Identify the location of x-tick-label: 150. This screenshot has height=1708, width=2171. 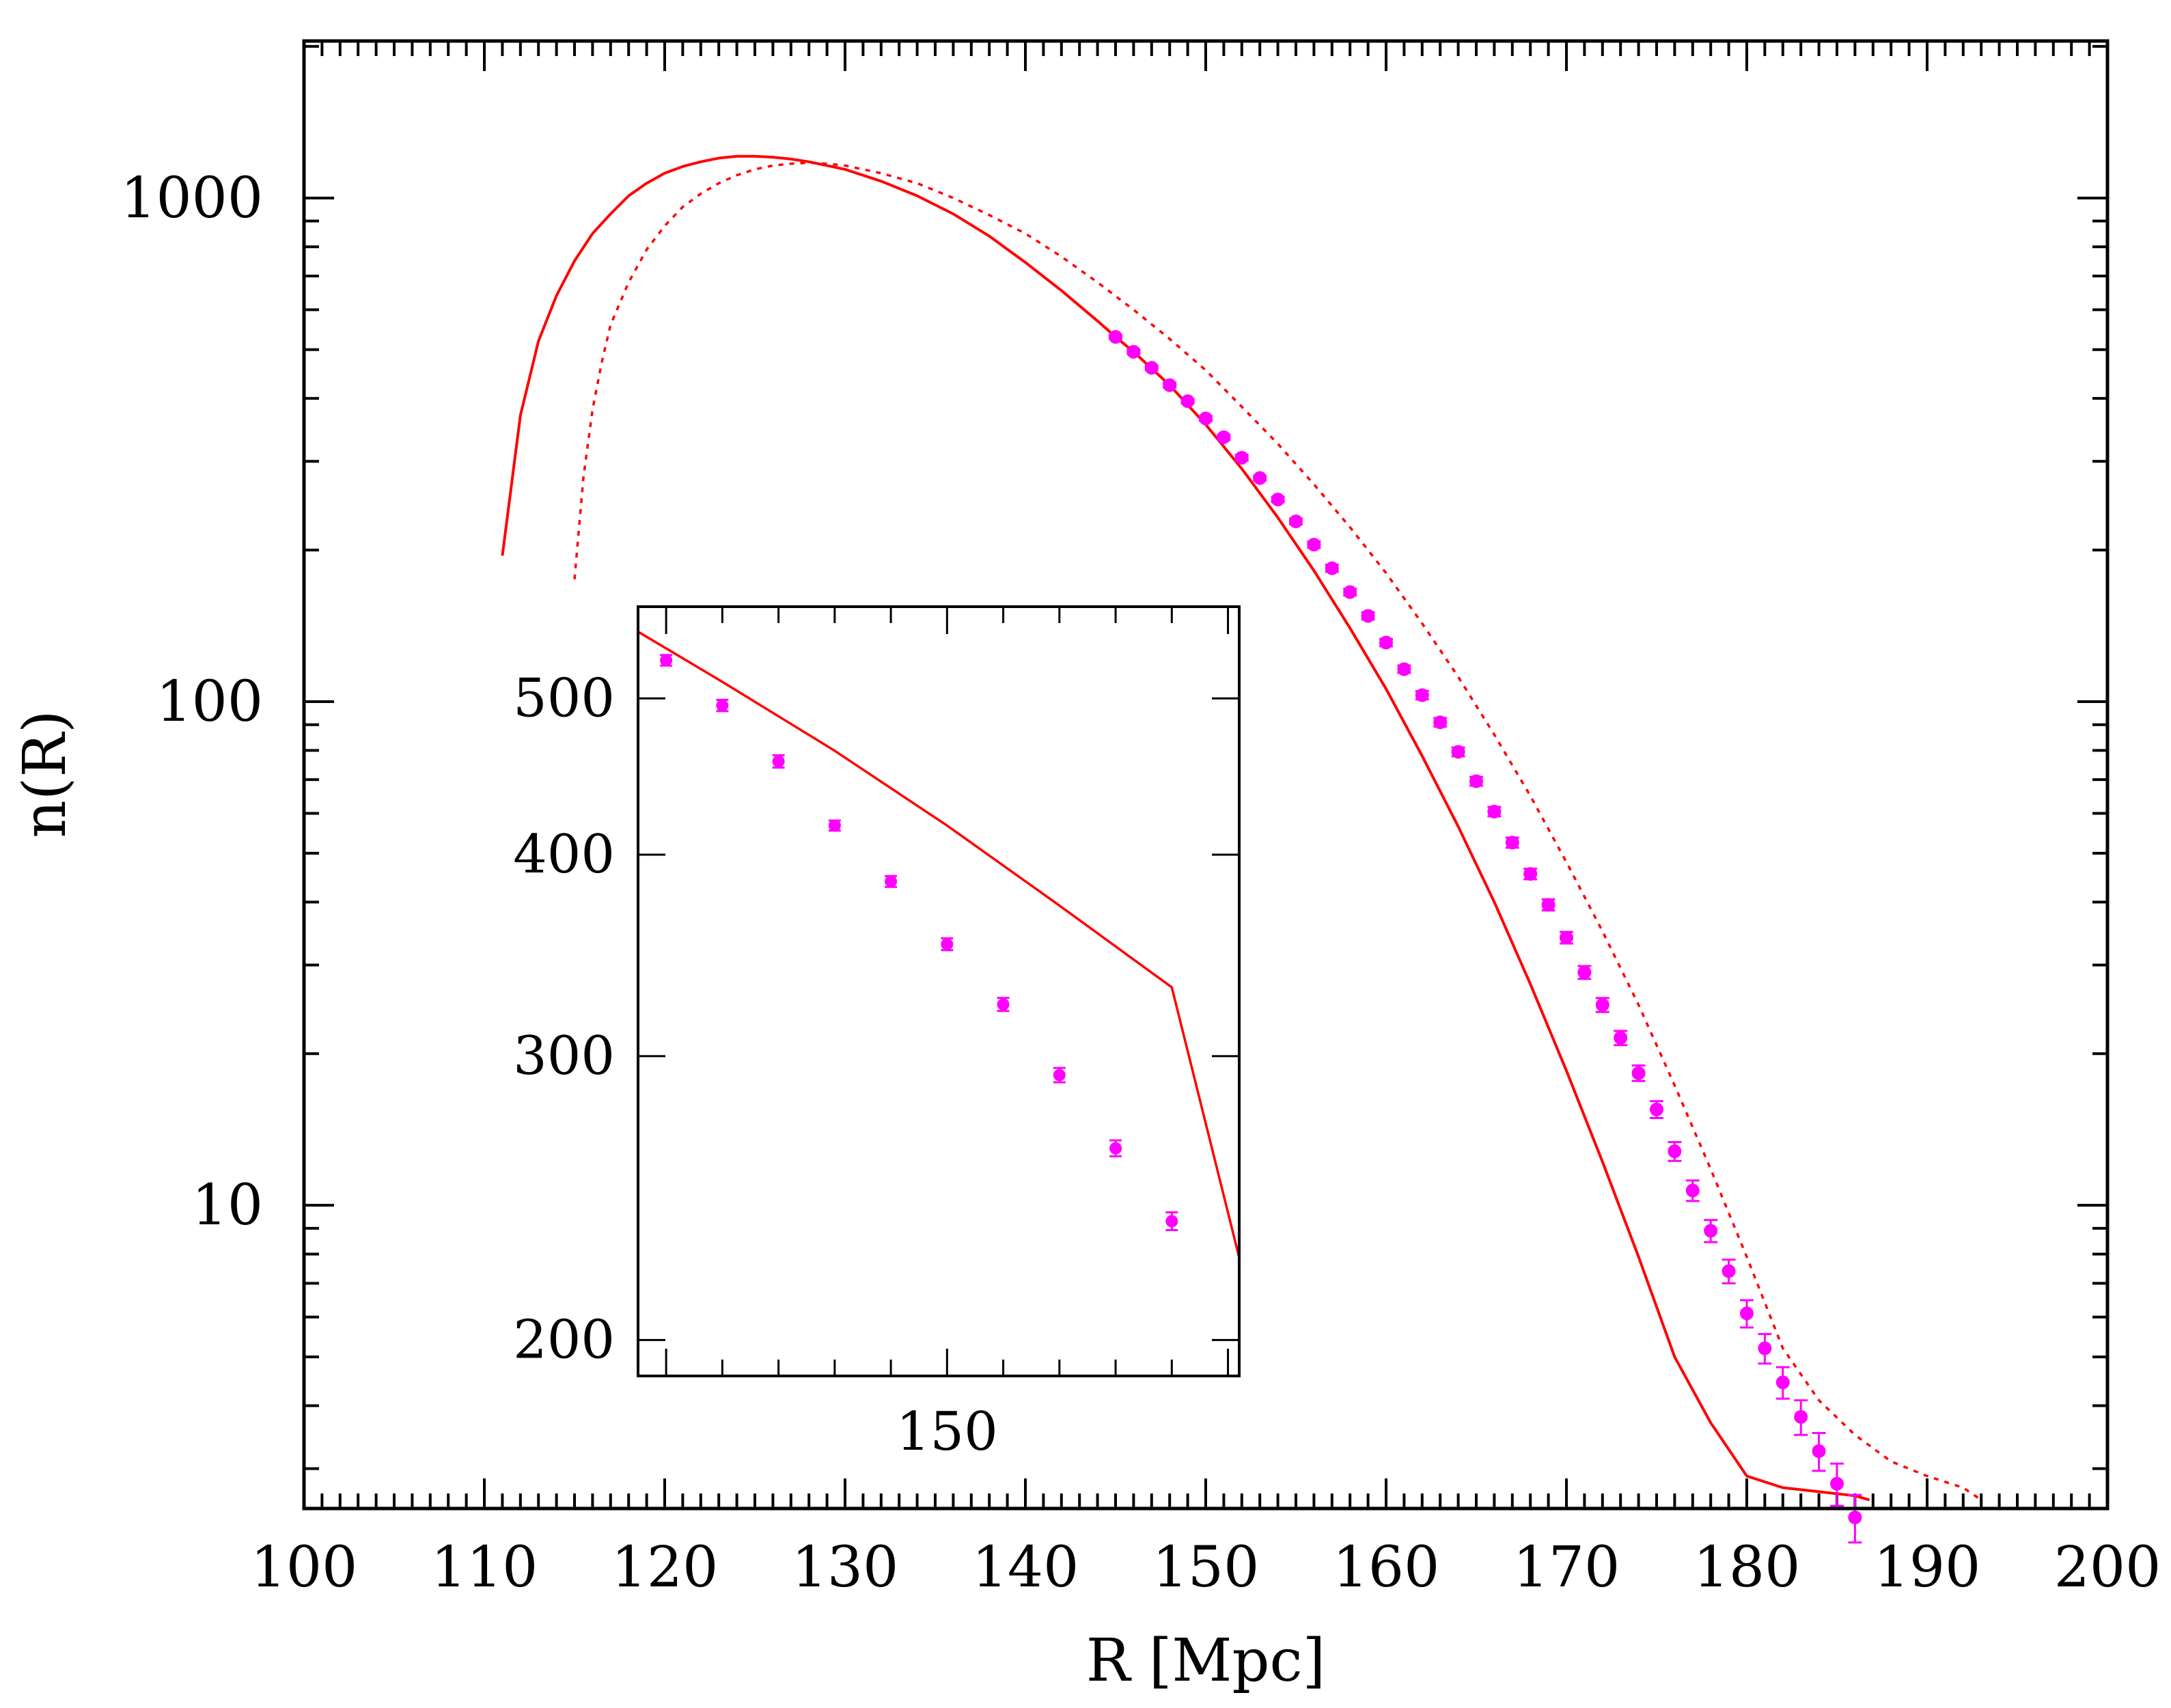
(1206, 1568).